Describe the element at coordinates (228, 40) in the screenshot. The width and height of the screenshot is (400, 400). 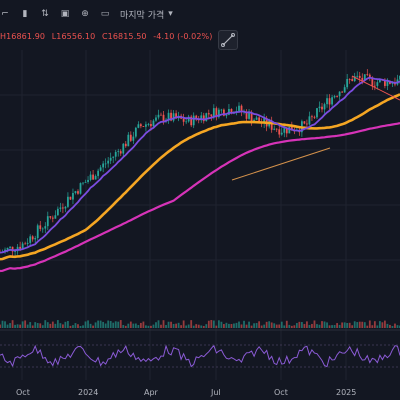
I see `drawing-tool-button` at that location.